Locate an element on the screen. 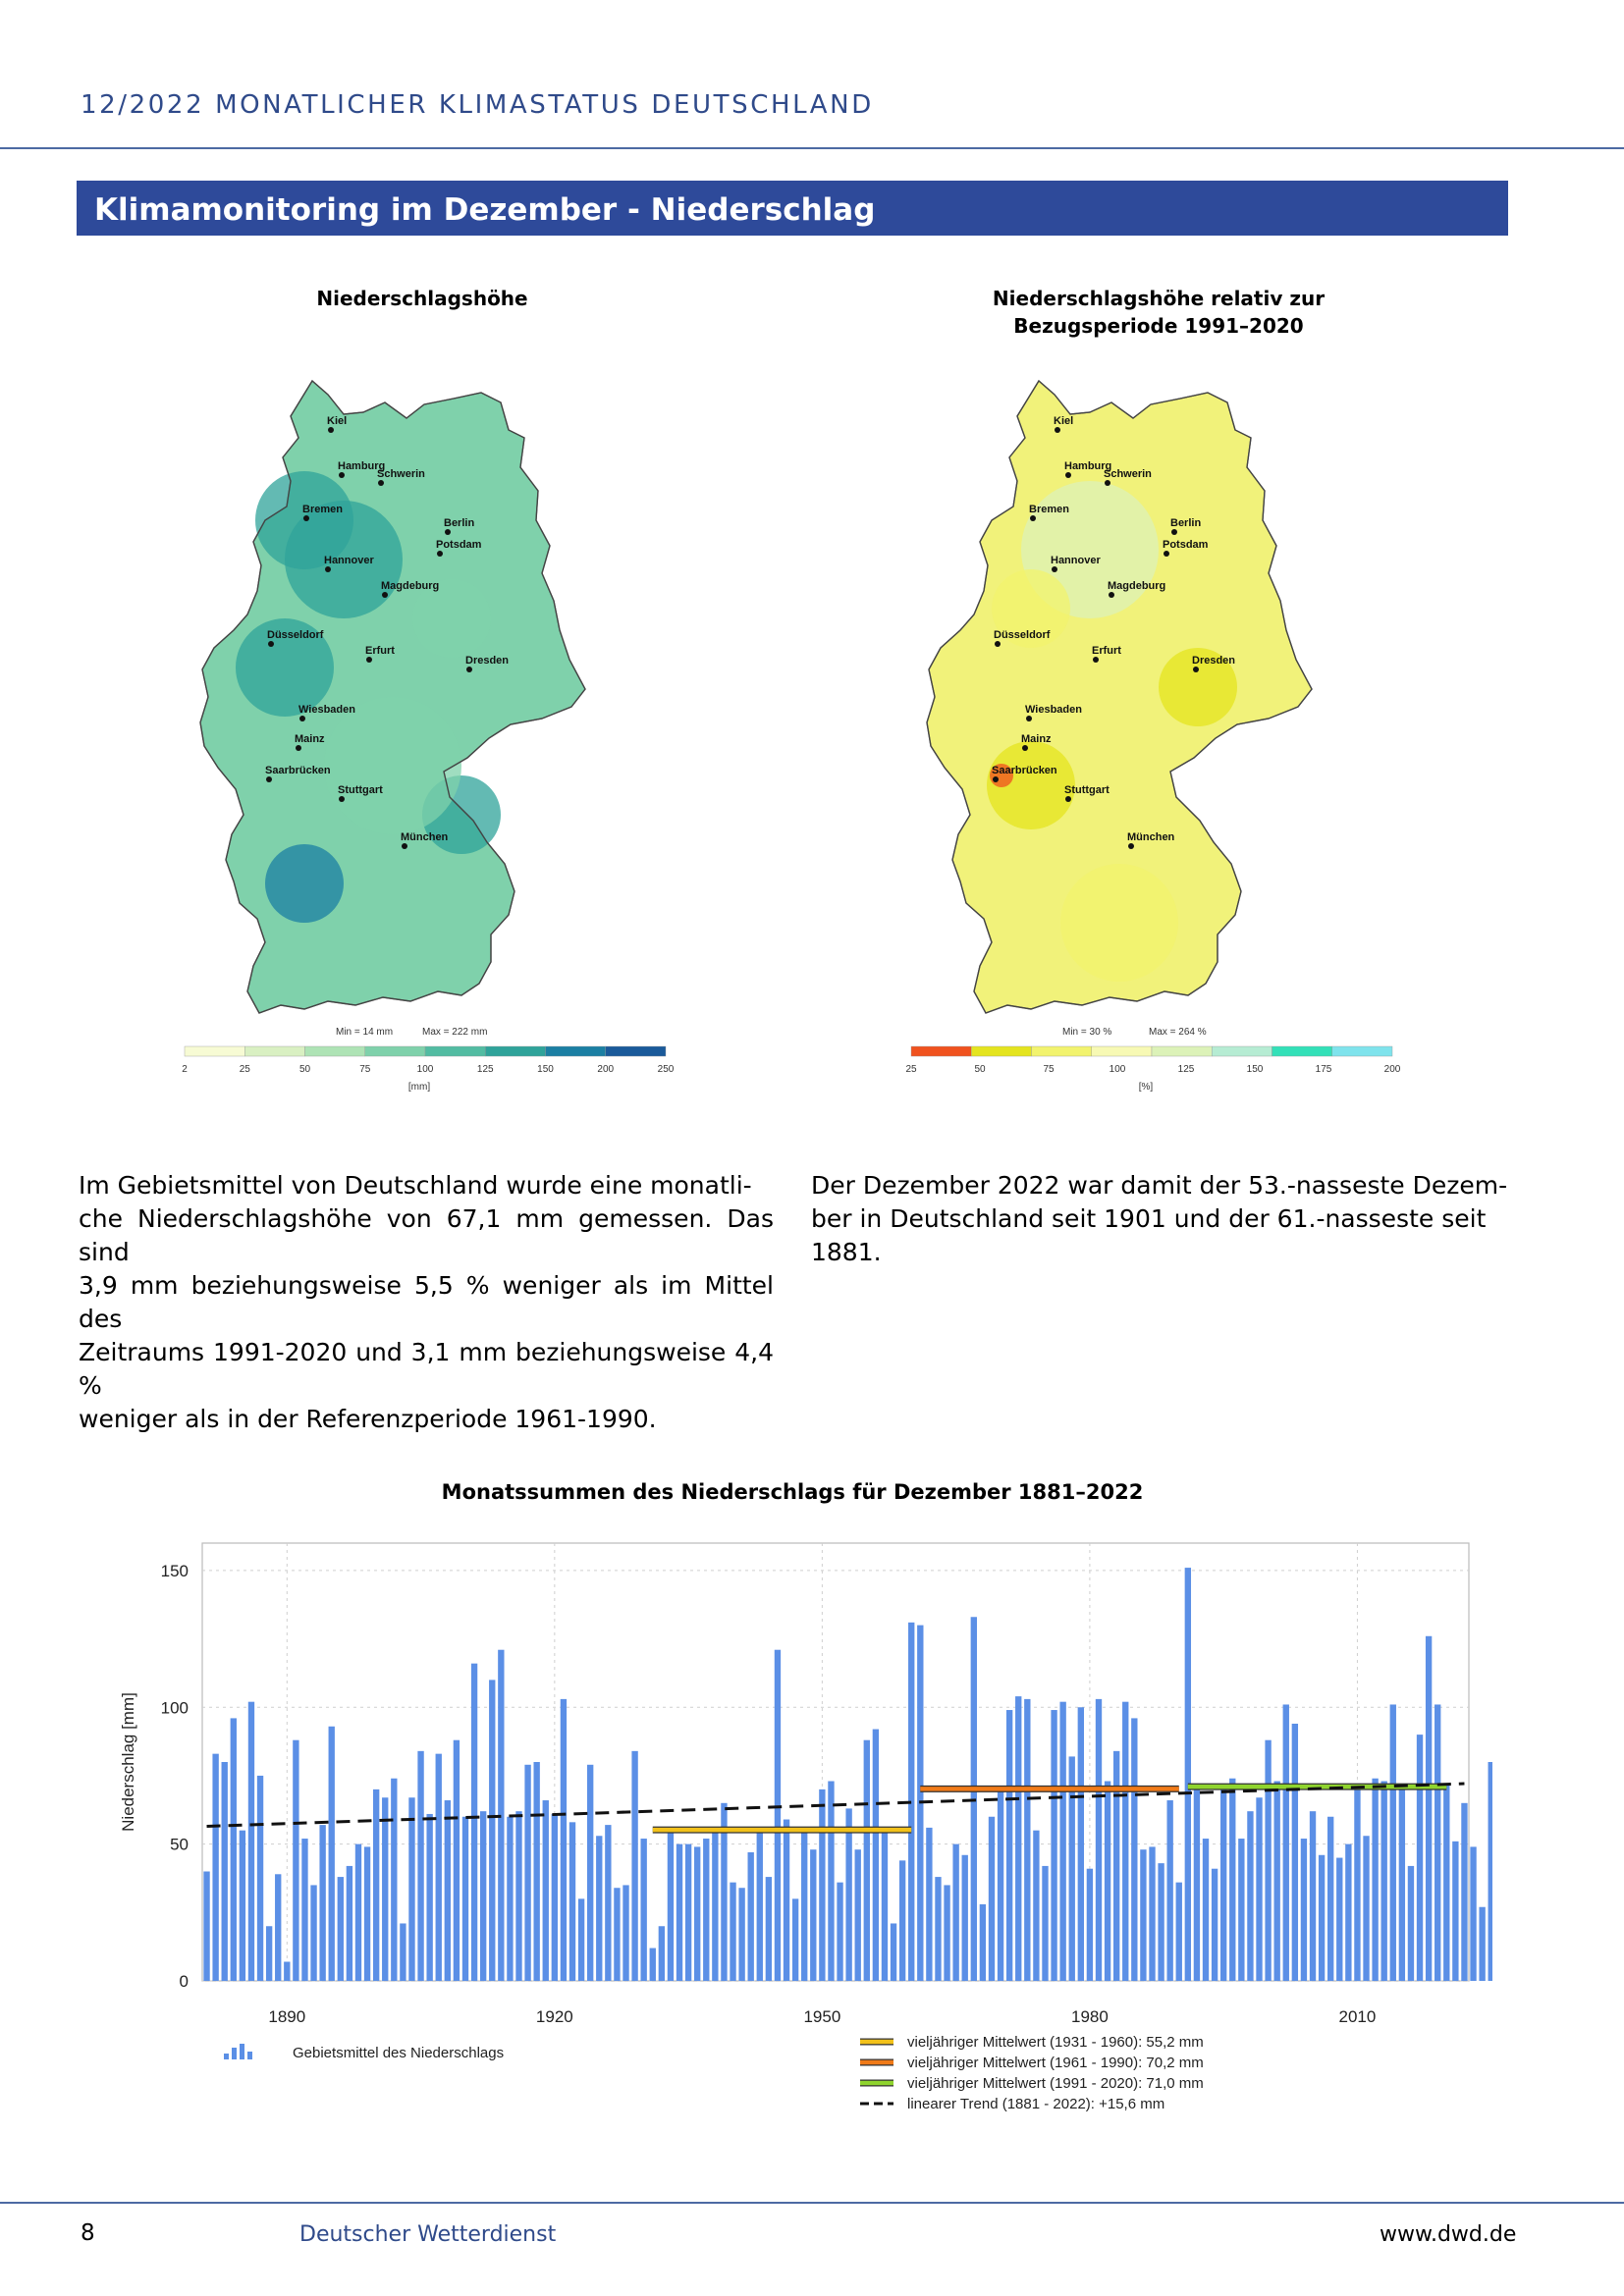 The image size is (1624, 2296). map-shading-region is located at coordinates (451, 618).